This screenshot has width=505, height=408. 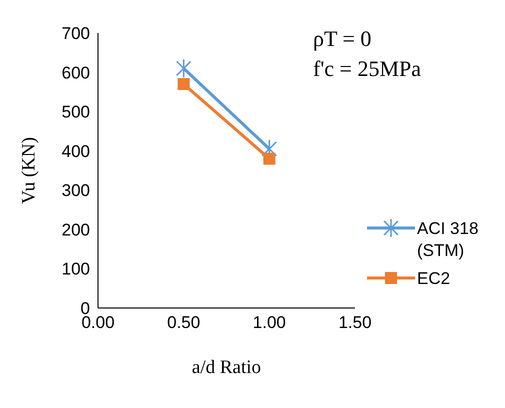 I want to click on y-tick-label: 700, so click(x=76, y=34).